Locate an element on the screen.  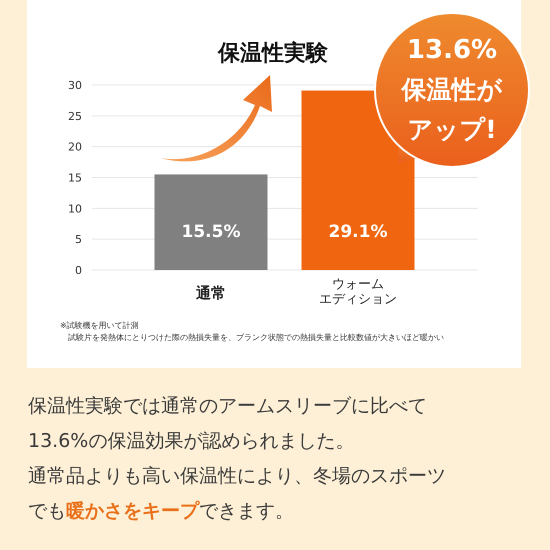
text: 通常品よりも高い保温性により、冬場のスポーツ is located at coordinates (237, 476).